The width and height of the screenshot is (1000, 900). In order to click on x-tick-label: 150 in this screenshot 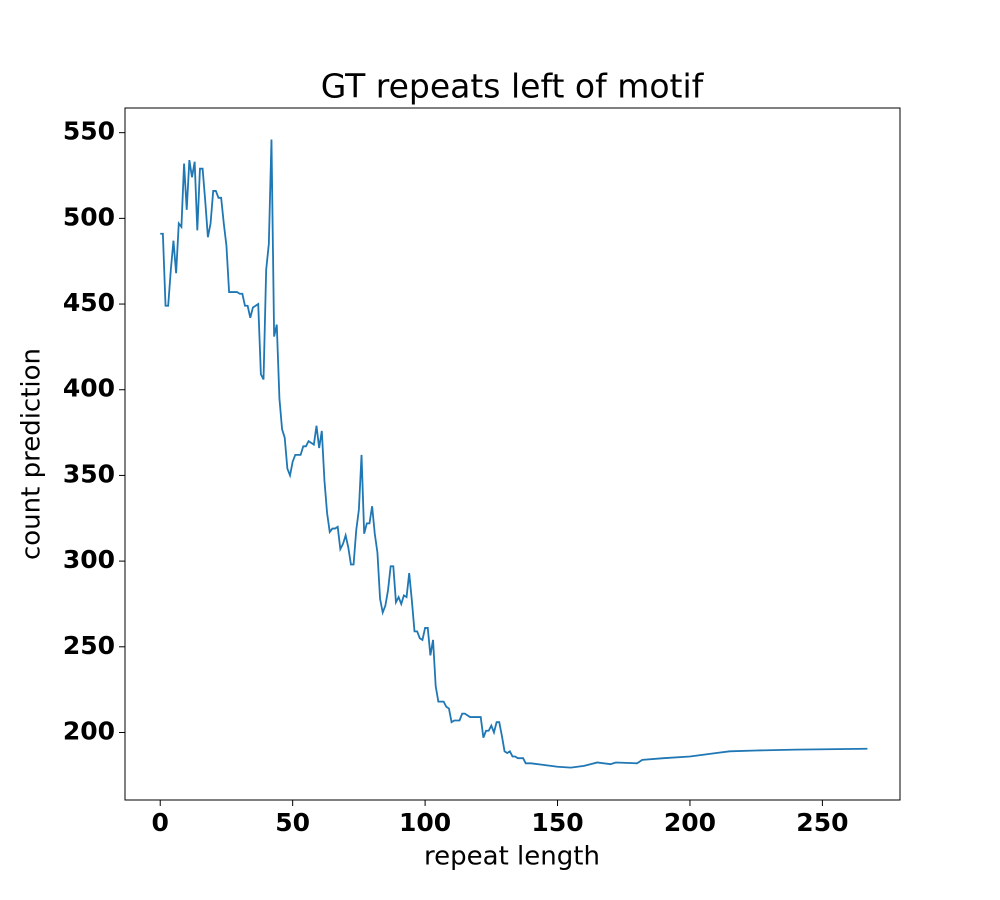, I will do `click(557, 822)`.